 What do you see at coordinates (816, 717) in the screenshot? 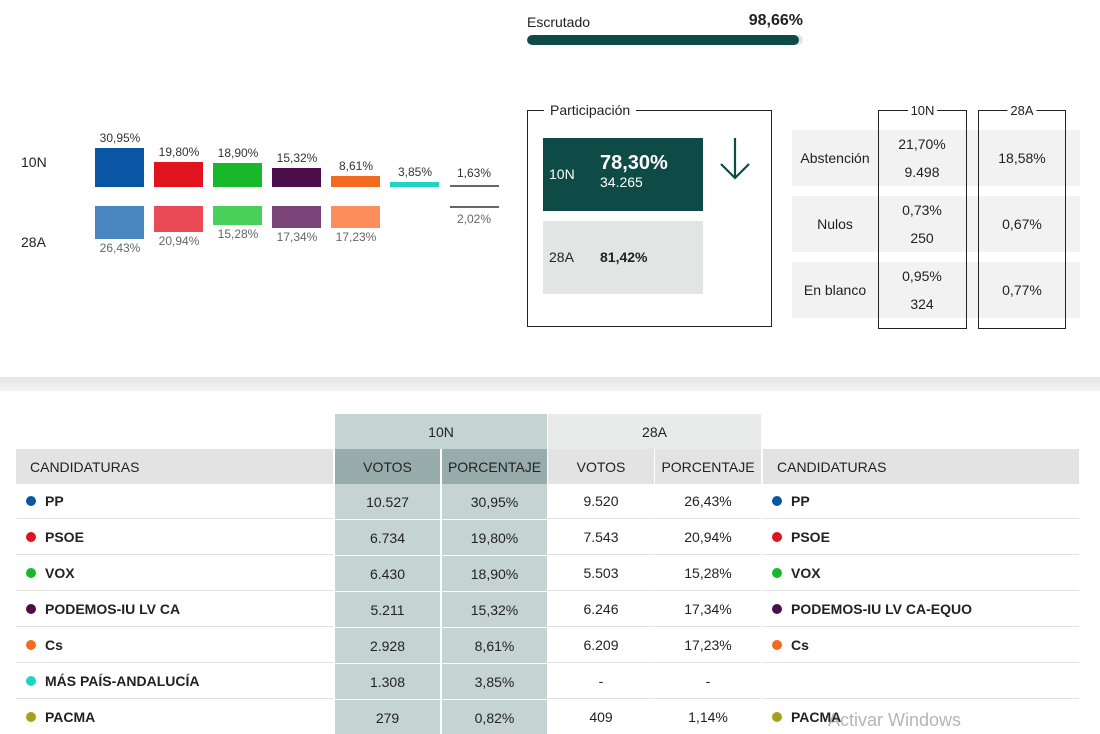
I see `party-name: PACMA` at bounding box center [816, 717].